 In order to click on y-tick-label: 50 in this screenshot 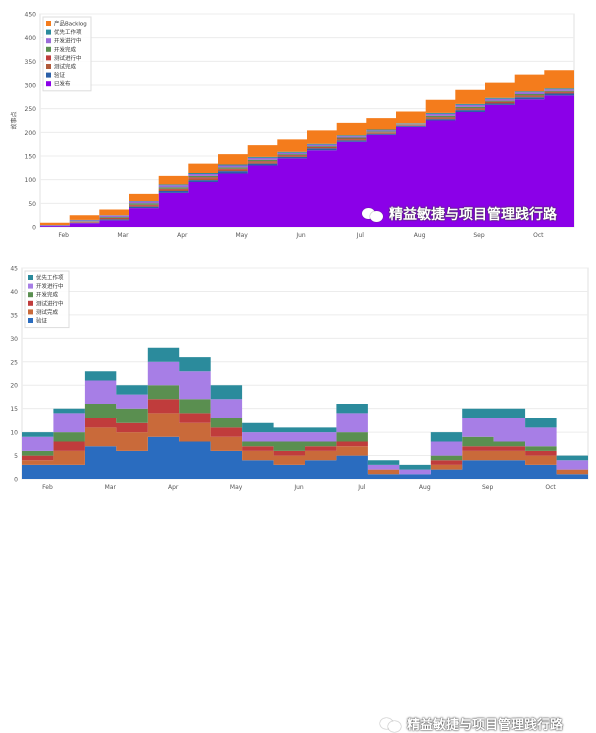, I will do `click(32, 204)`.